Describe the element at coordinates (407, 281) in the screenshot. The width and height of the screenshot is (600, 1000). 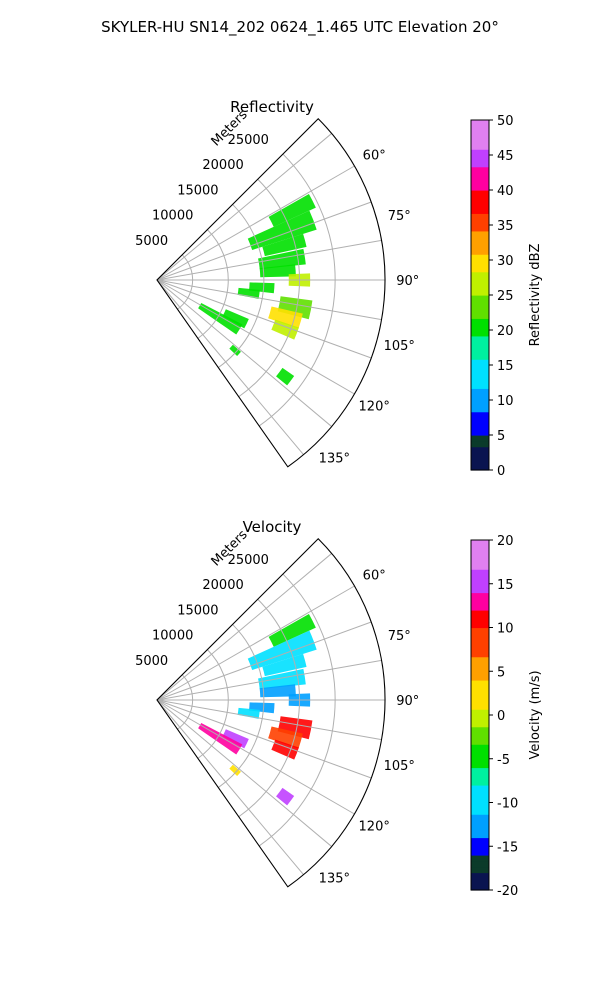
I see `azimuth-tick-label: 90°` at that location.